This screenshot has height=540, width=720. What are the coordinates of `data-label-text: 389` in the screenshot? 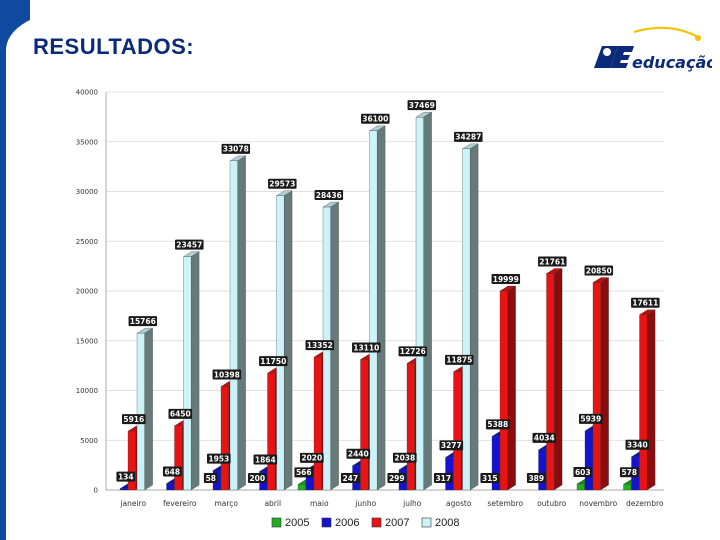 It's located at (536, 478).